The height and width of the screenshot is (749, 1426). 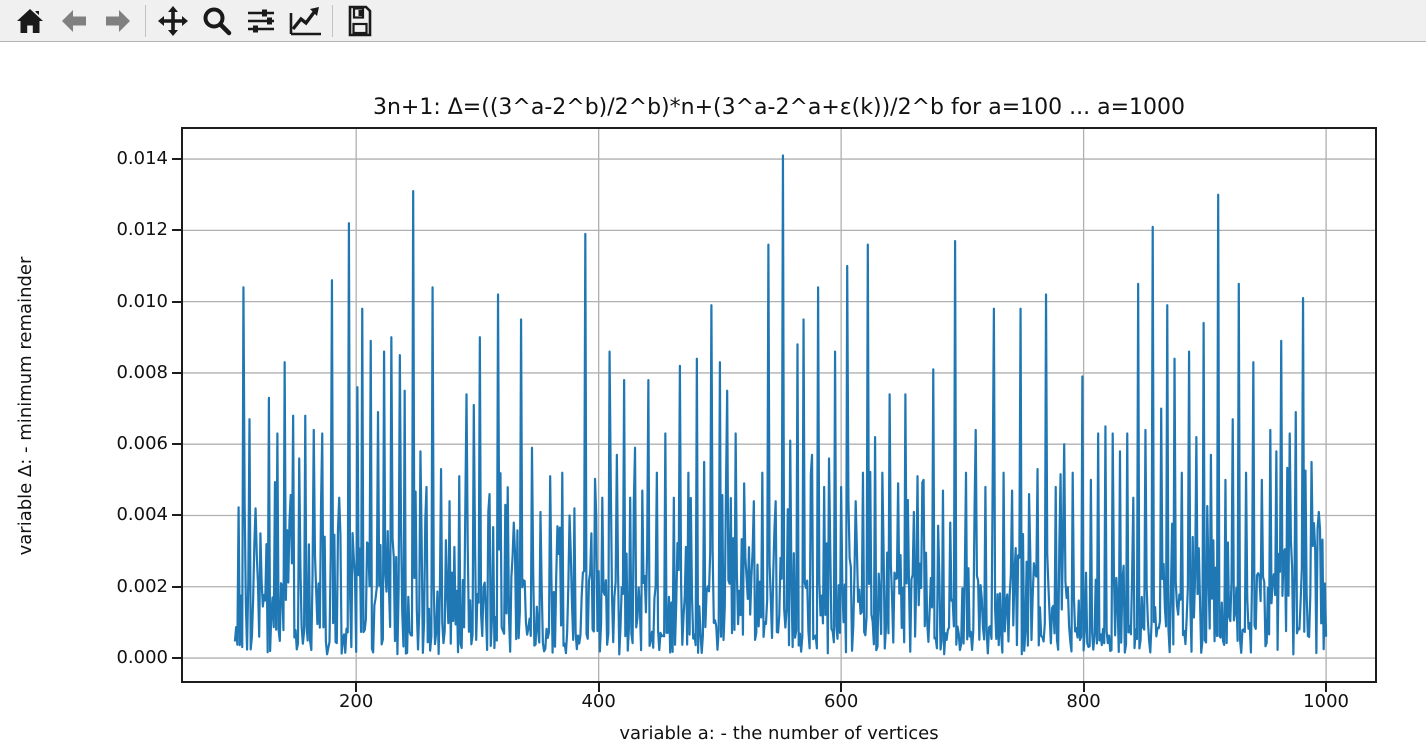 I want to click on pan-button, so click(x=173, y=21).